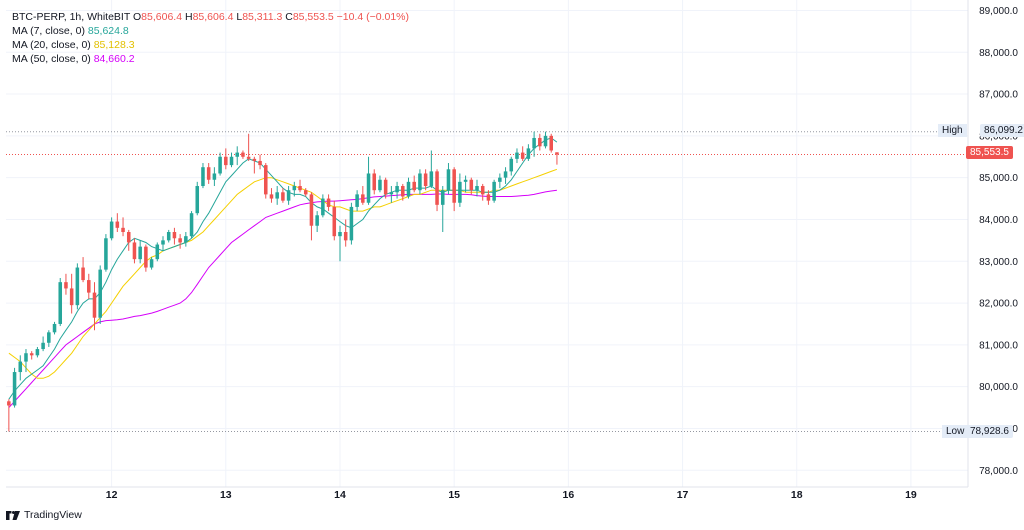 The width and height of the screenshot is (1024, 530). Describe the element at coordinates (114, 45) in the screenshot. I see `indicator-value: 85,128.3` at that location.